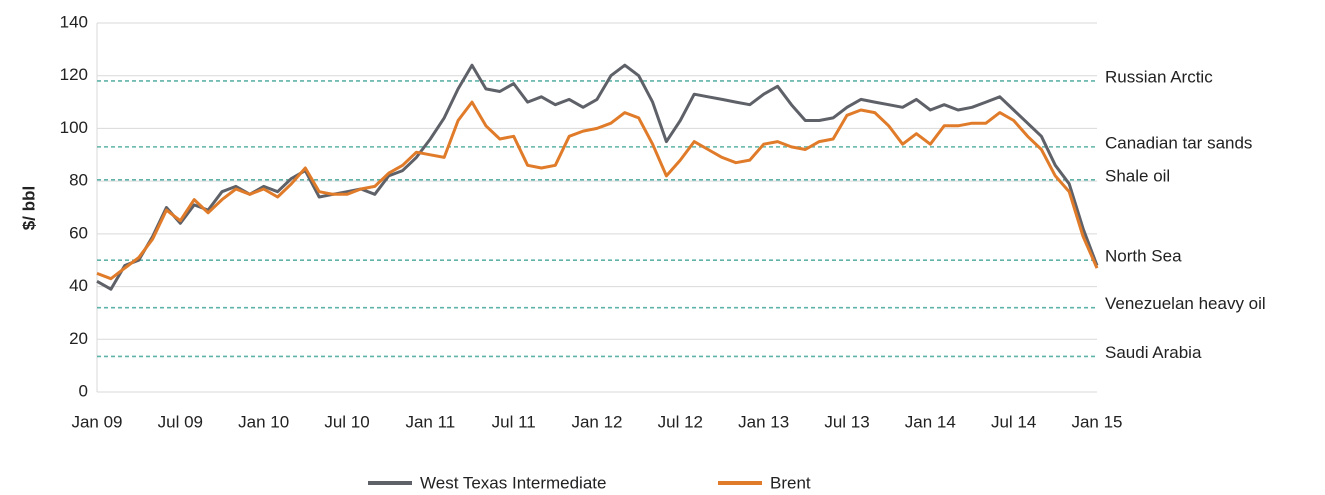 The width and height of the screenshot is (1325, 495). I want to click on y-tick-label: 60, so click(78, 232).